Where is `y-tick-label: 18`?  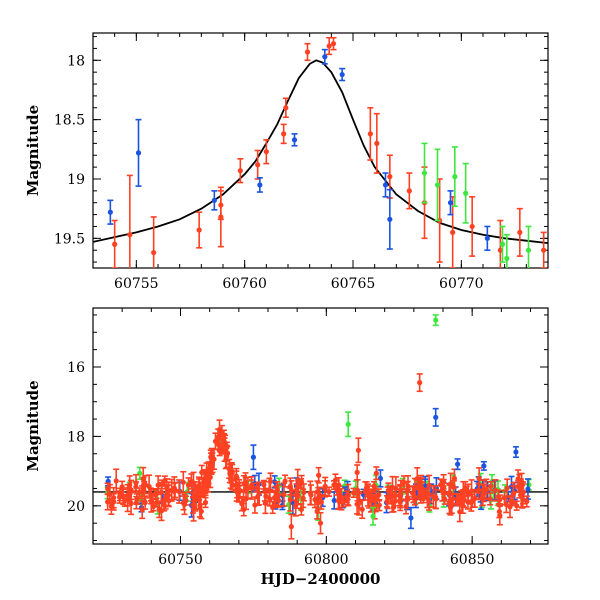
y-tick-label: 18 is located at coordinates (76, 437).